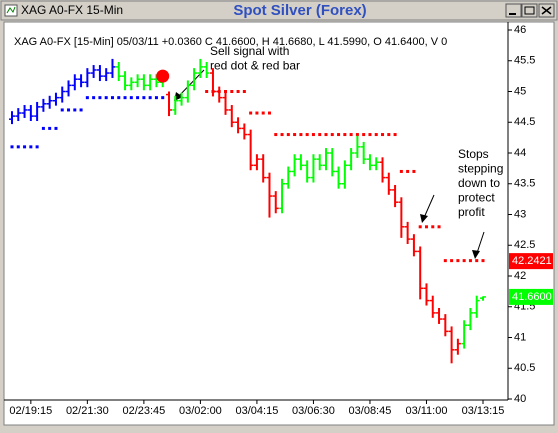 Image resolution: width=558 pixels, height=433 pixels. Describe the element at coordinates (72, 10) in the screenshot. I see `window-caption: XAG A0-FX 15-Min` at that location.